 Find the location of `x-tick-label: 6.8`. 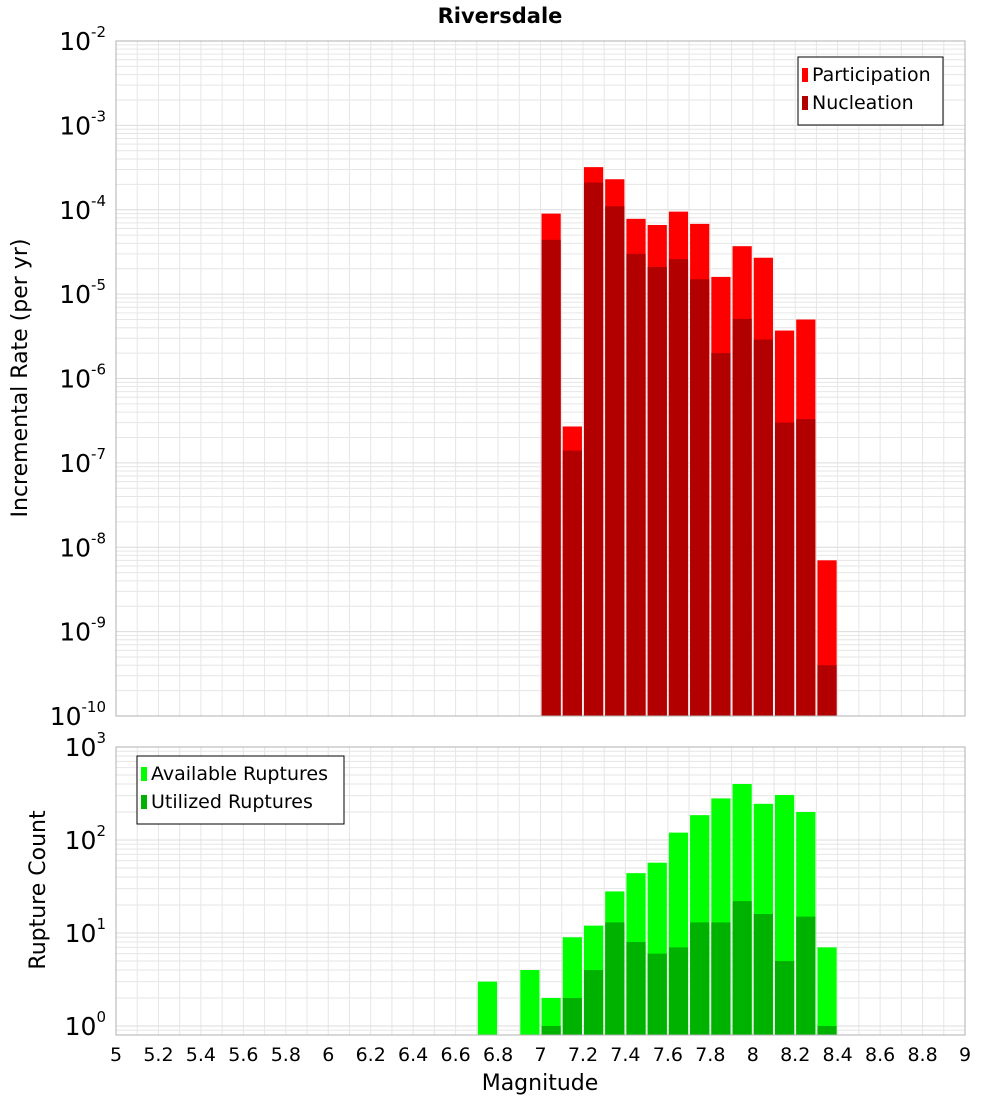

x-tick-label: 6.8 is located at coordinates (498, 1055).